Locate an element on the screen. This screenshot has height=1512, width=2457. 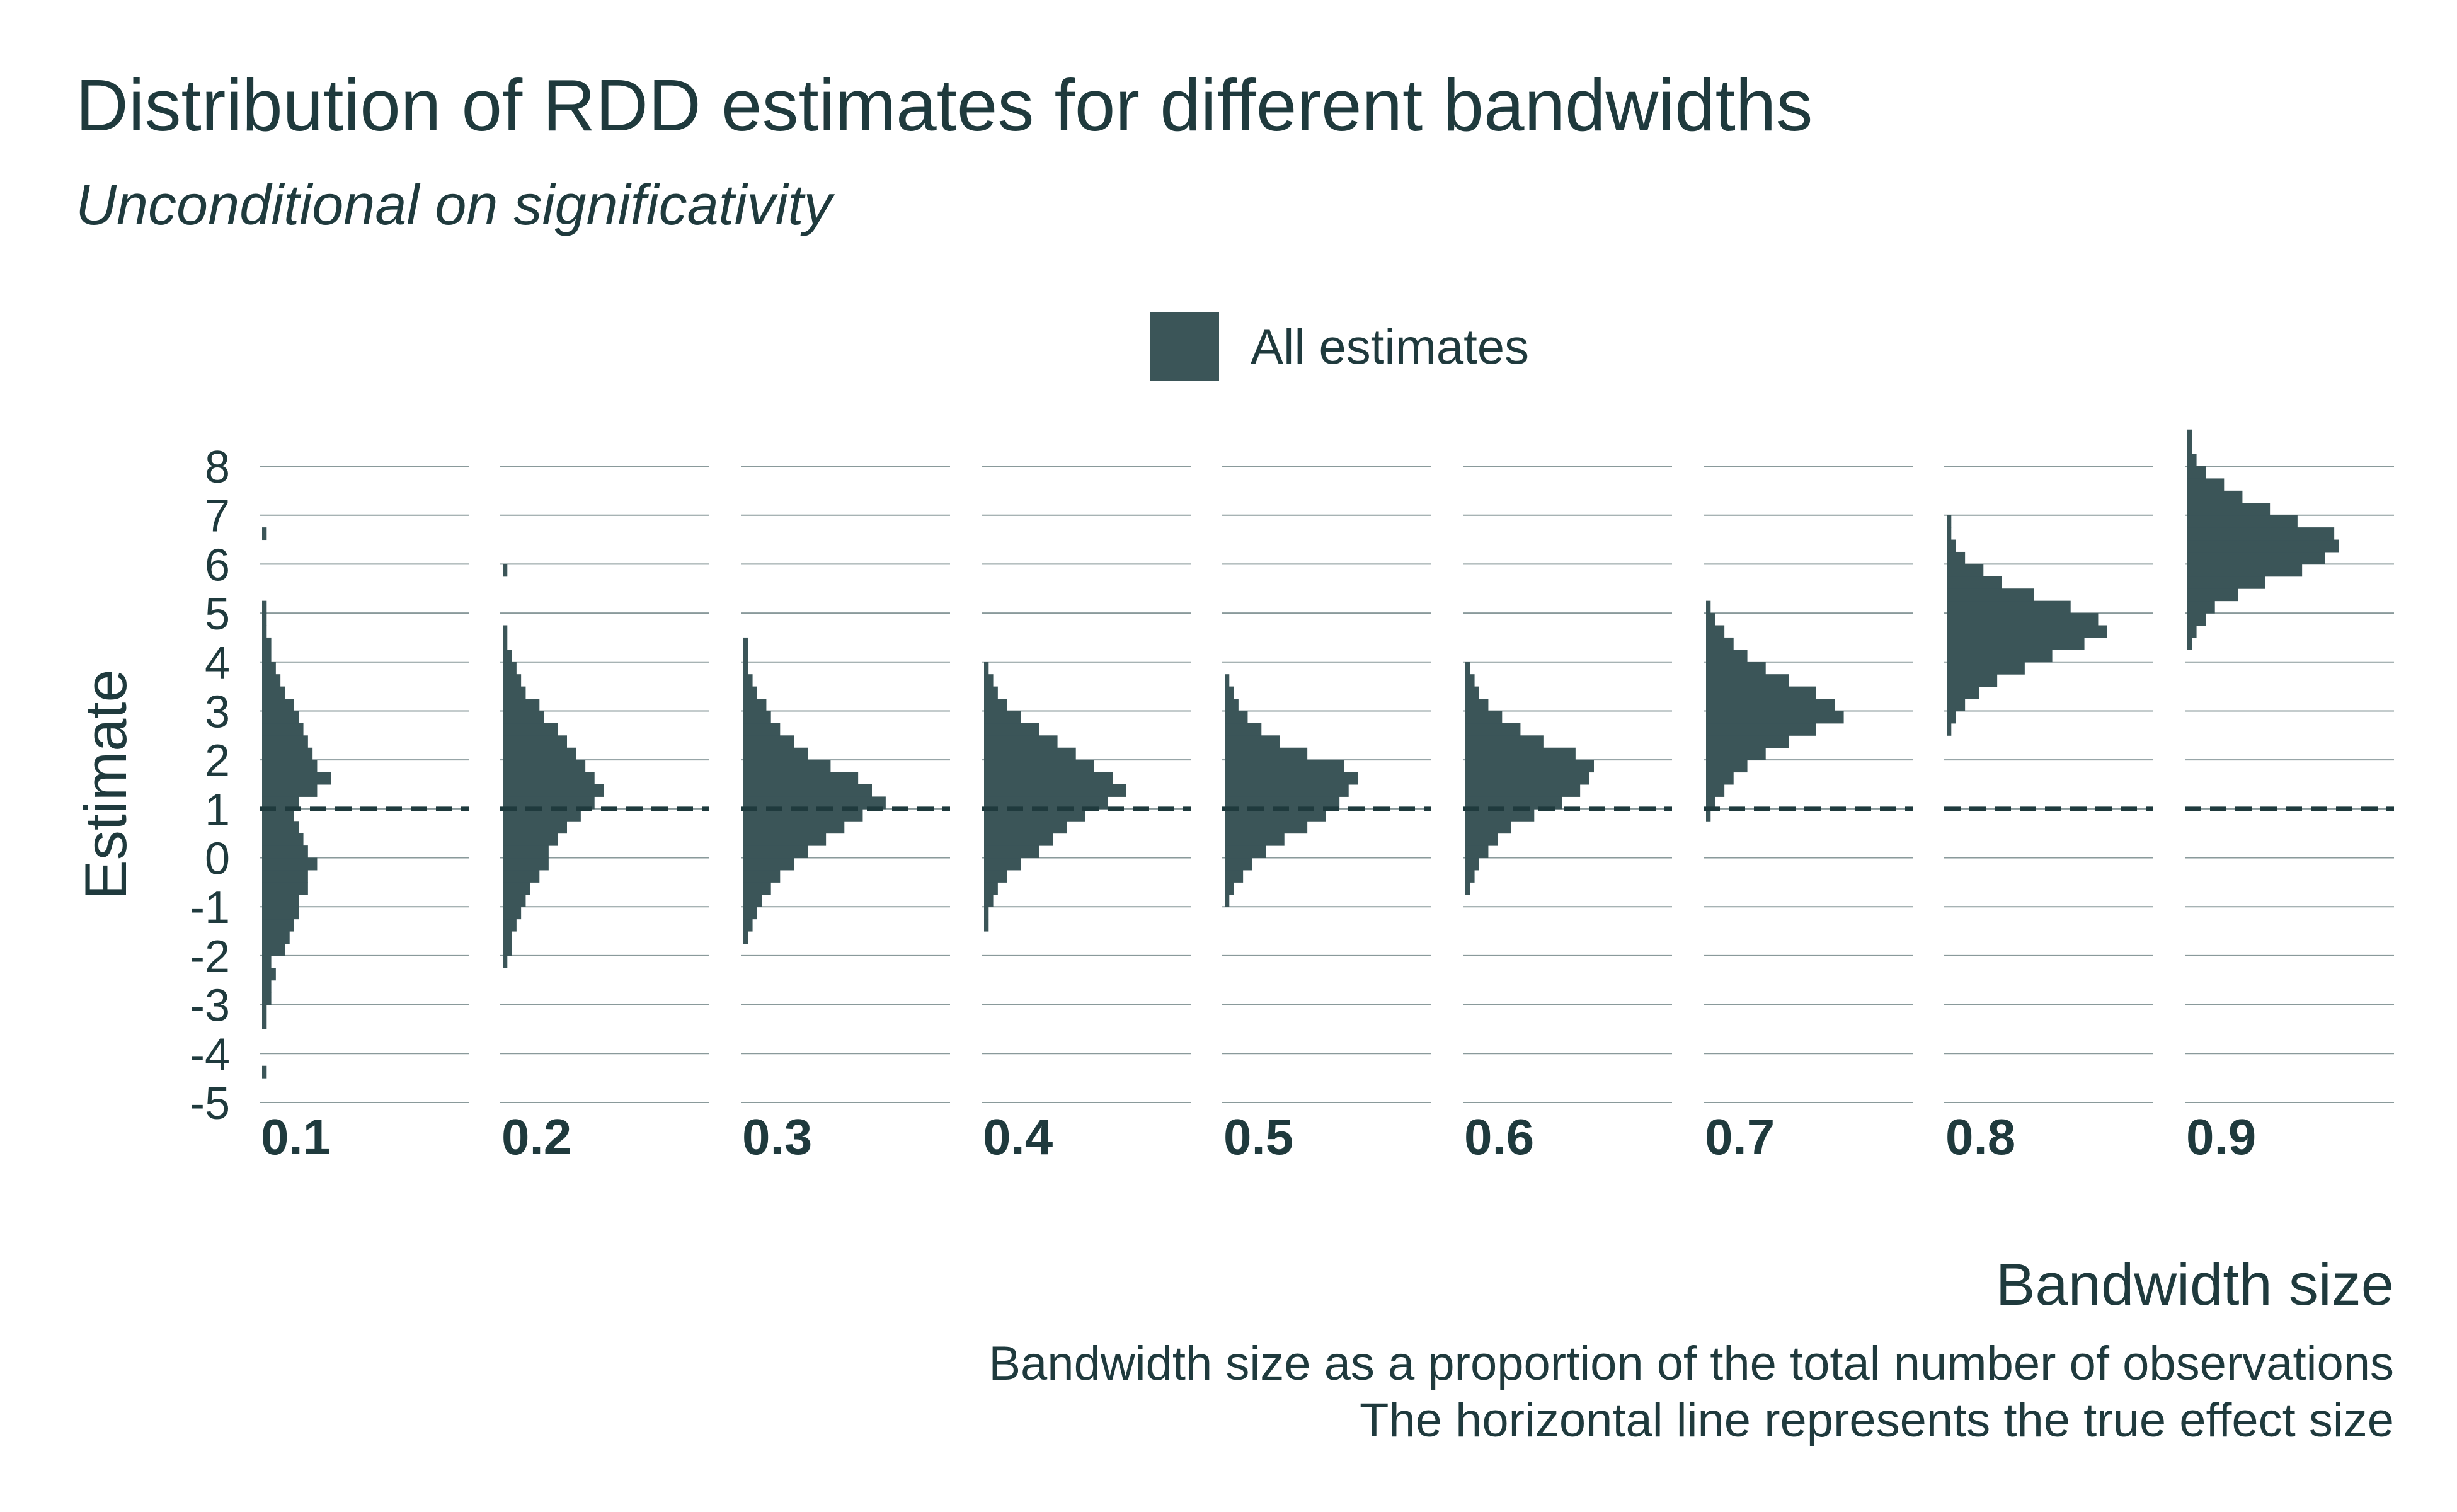
y-axis-label: Estimate is located at coordinates (105, 784).